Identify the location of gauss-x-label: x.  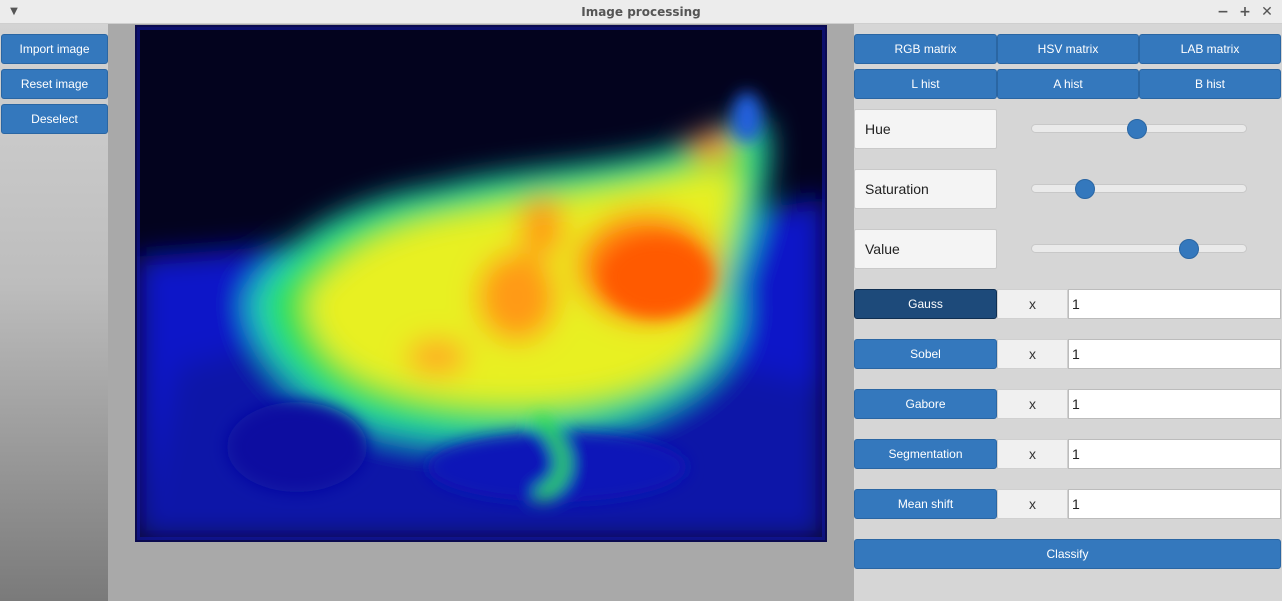
(1032, 304).